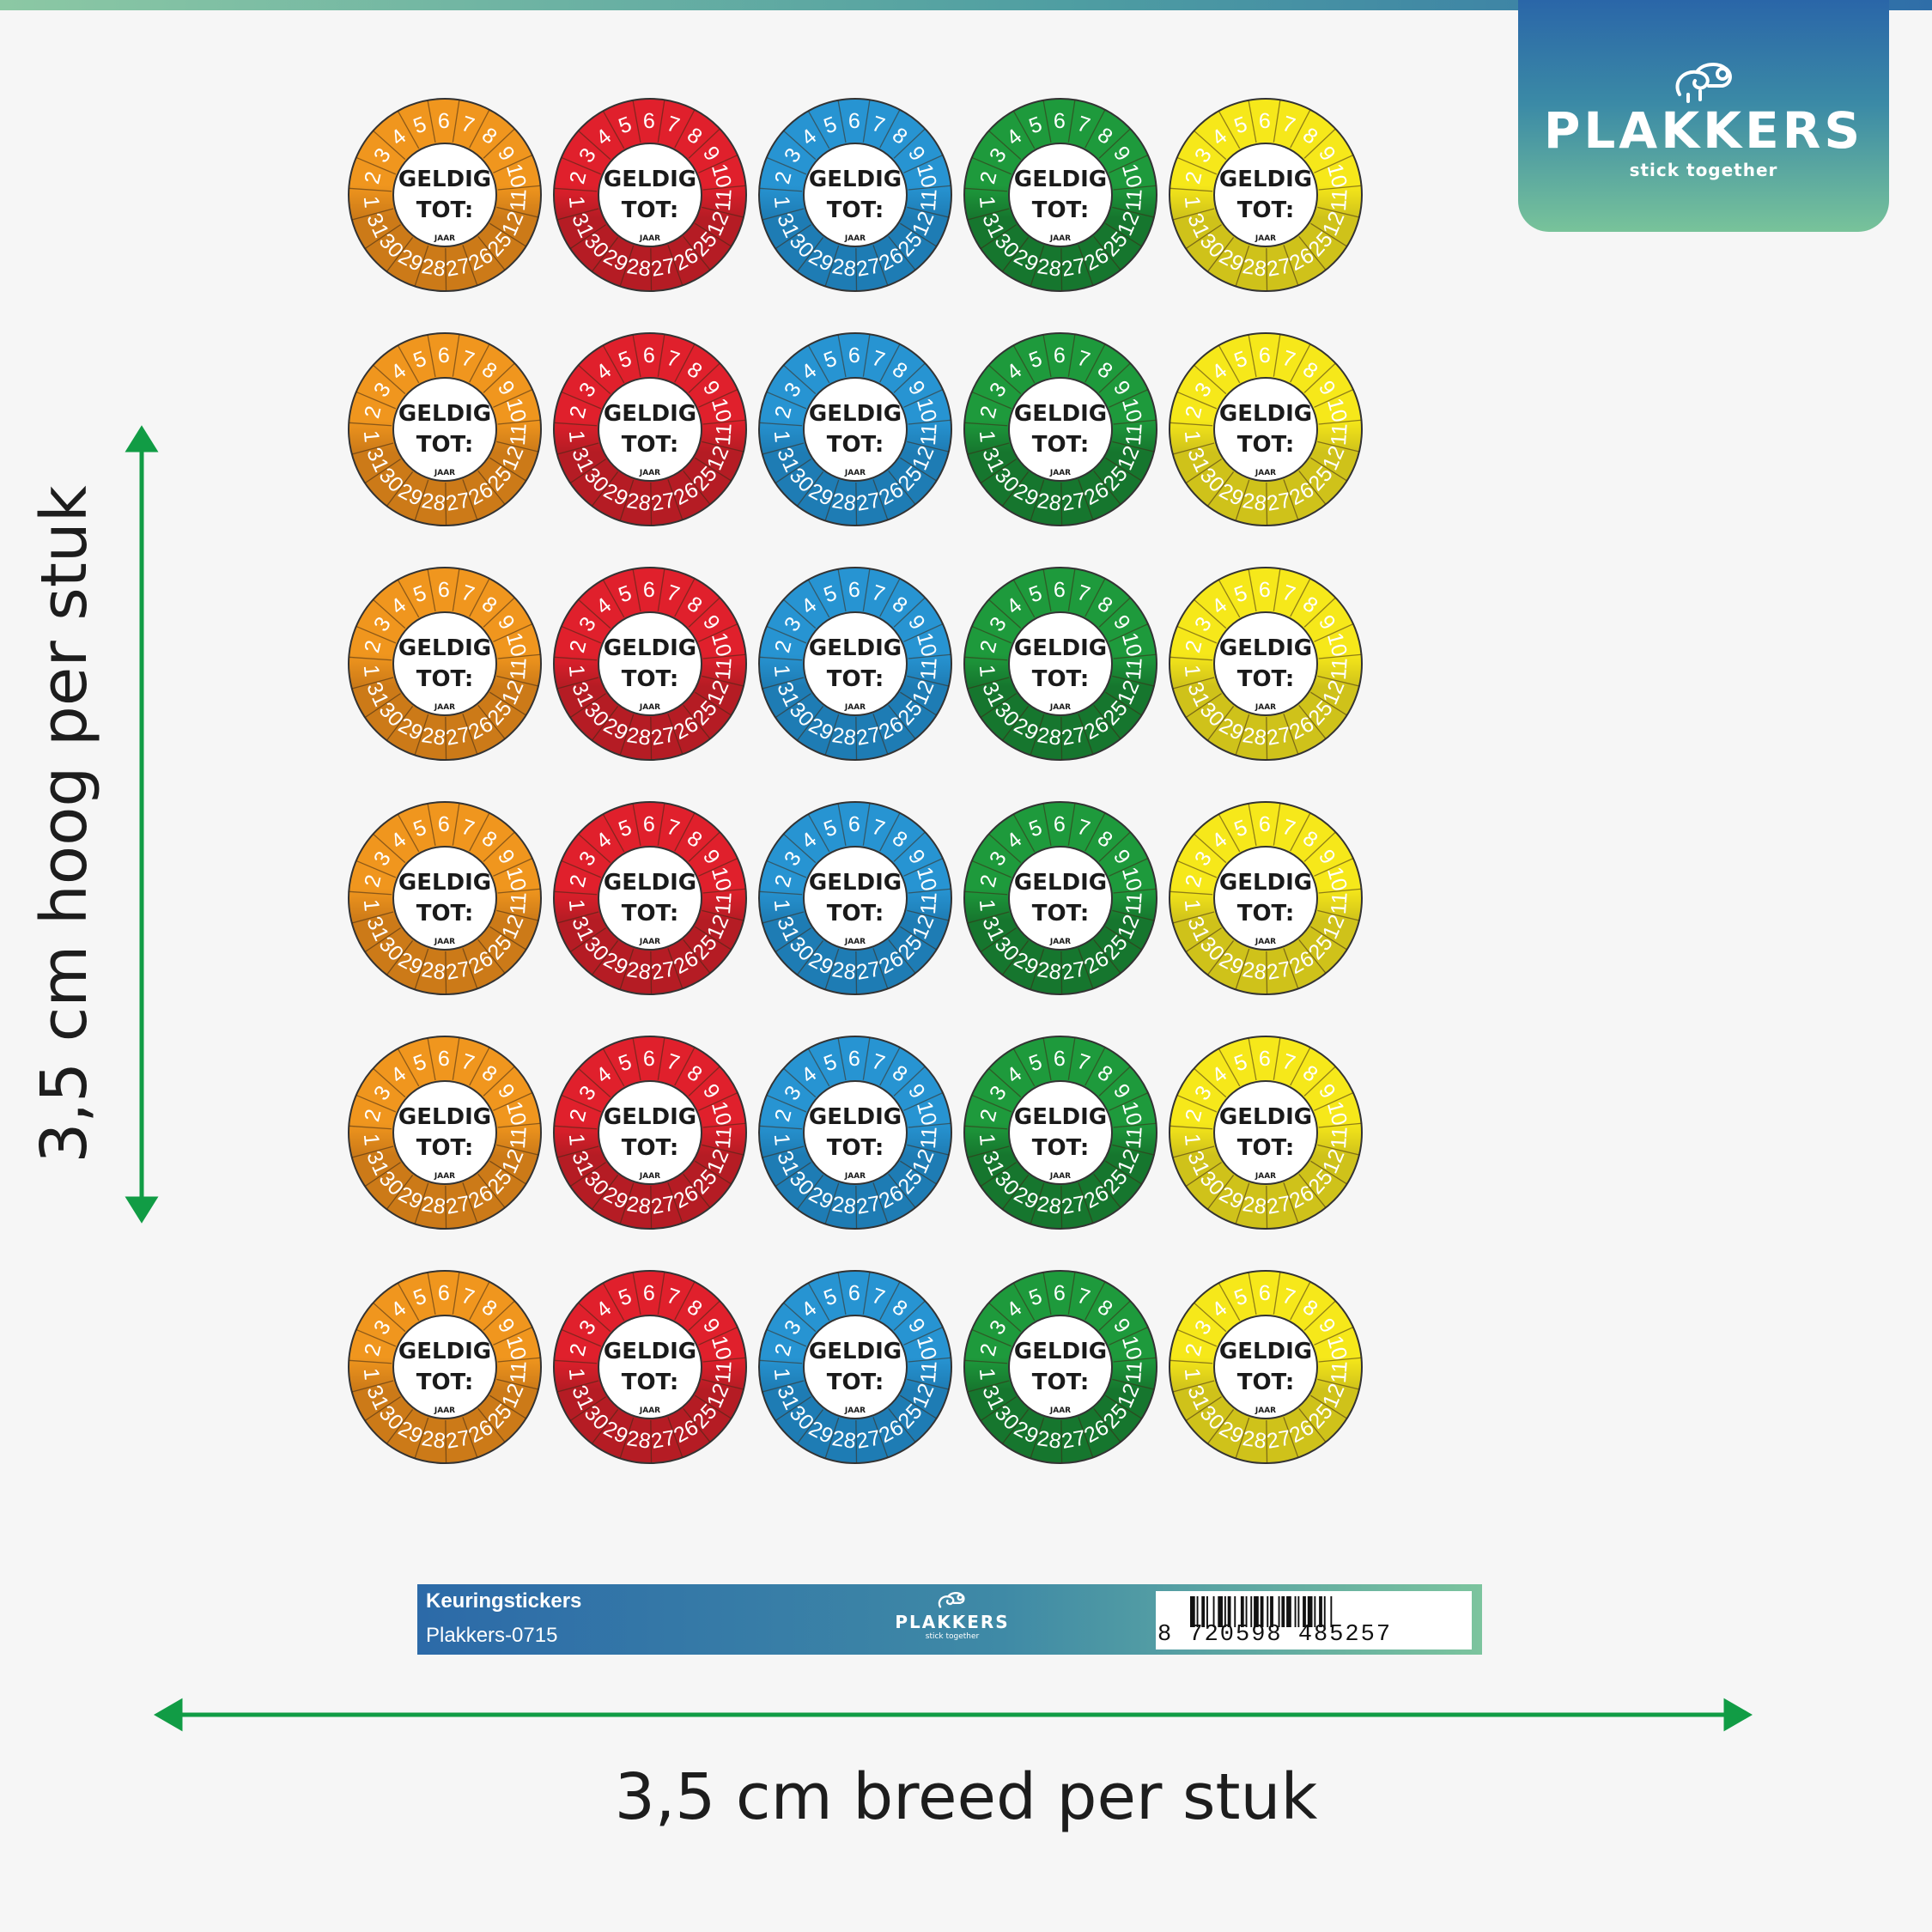 This screenshot has height=1932, width=1932. I want to click on arrow-left-icon, so click(168, 1715).